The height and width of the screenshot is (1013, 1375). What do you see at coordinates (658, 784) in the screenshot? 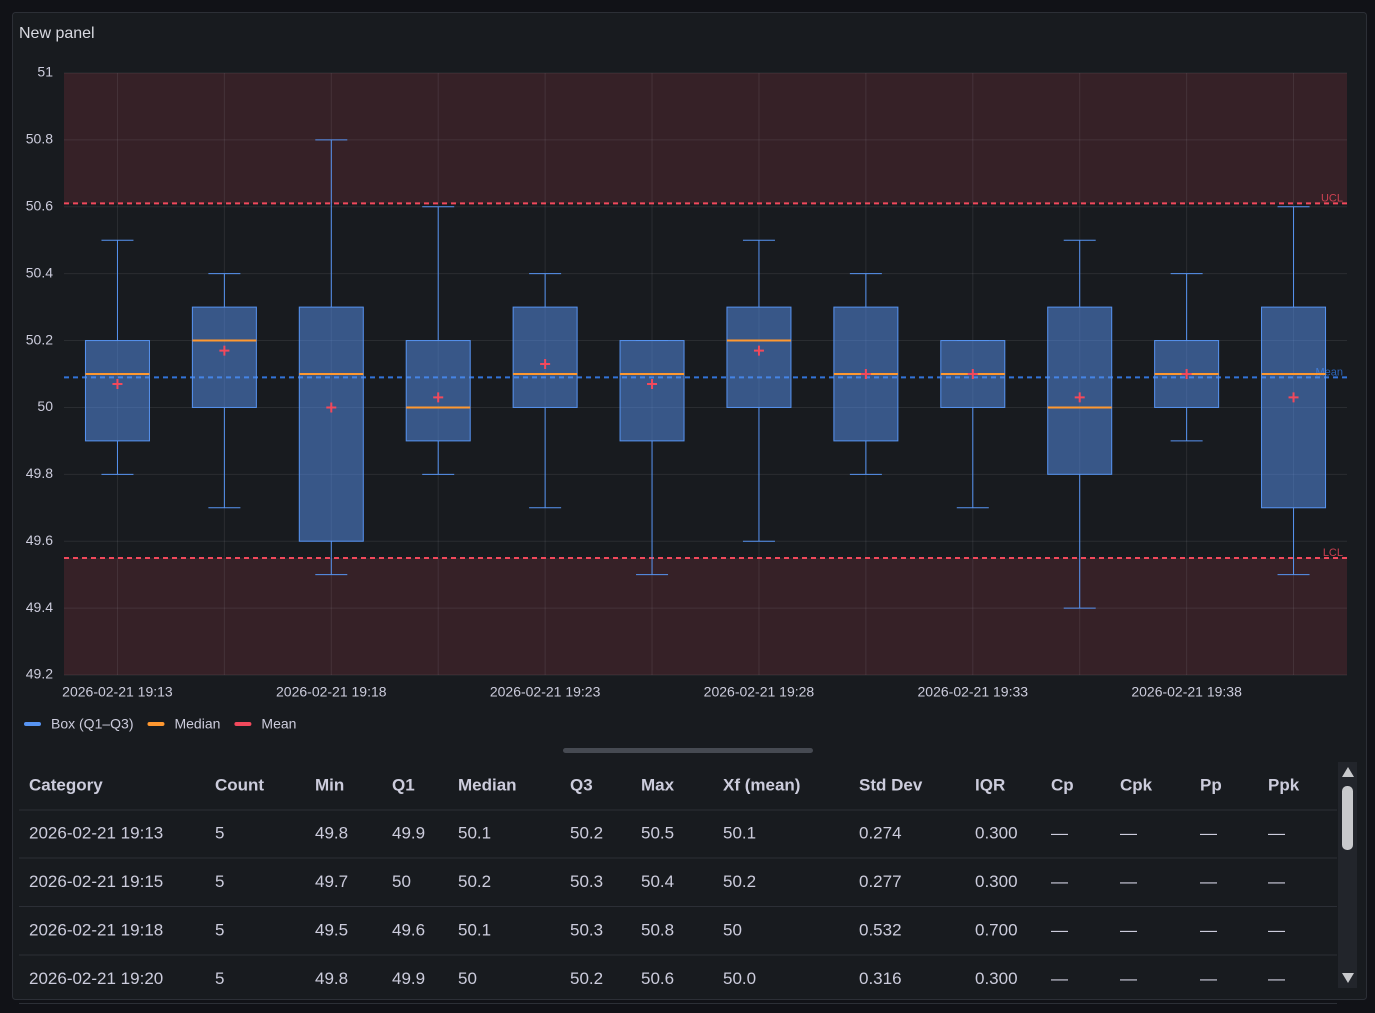
I see `column-header: Max` at bounding box center [658, 784].